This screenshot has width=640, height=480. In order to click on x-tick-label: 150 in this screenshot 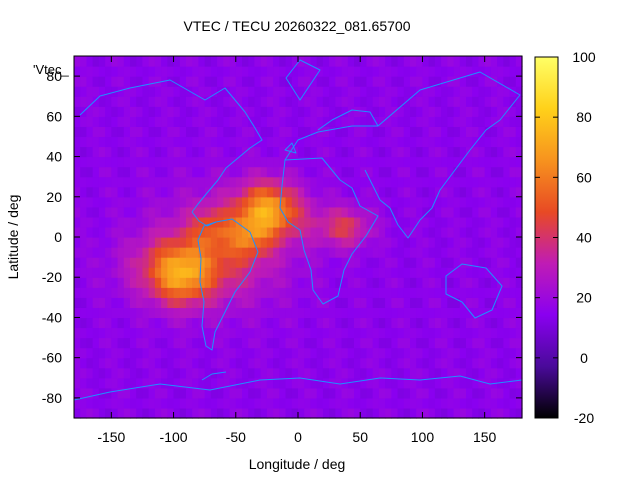, I will do `click(485, 437)`.